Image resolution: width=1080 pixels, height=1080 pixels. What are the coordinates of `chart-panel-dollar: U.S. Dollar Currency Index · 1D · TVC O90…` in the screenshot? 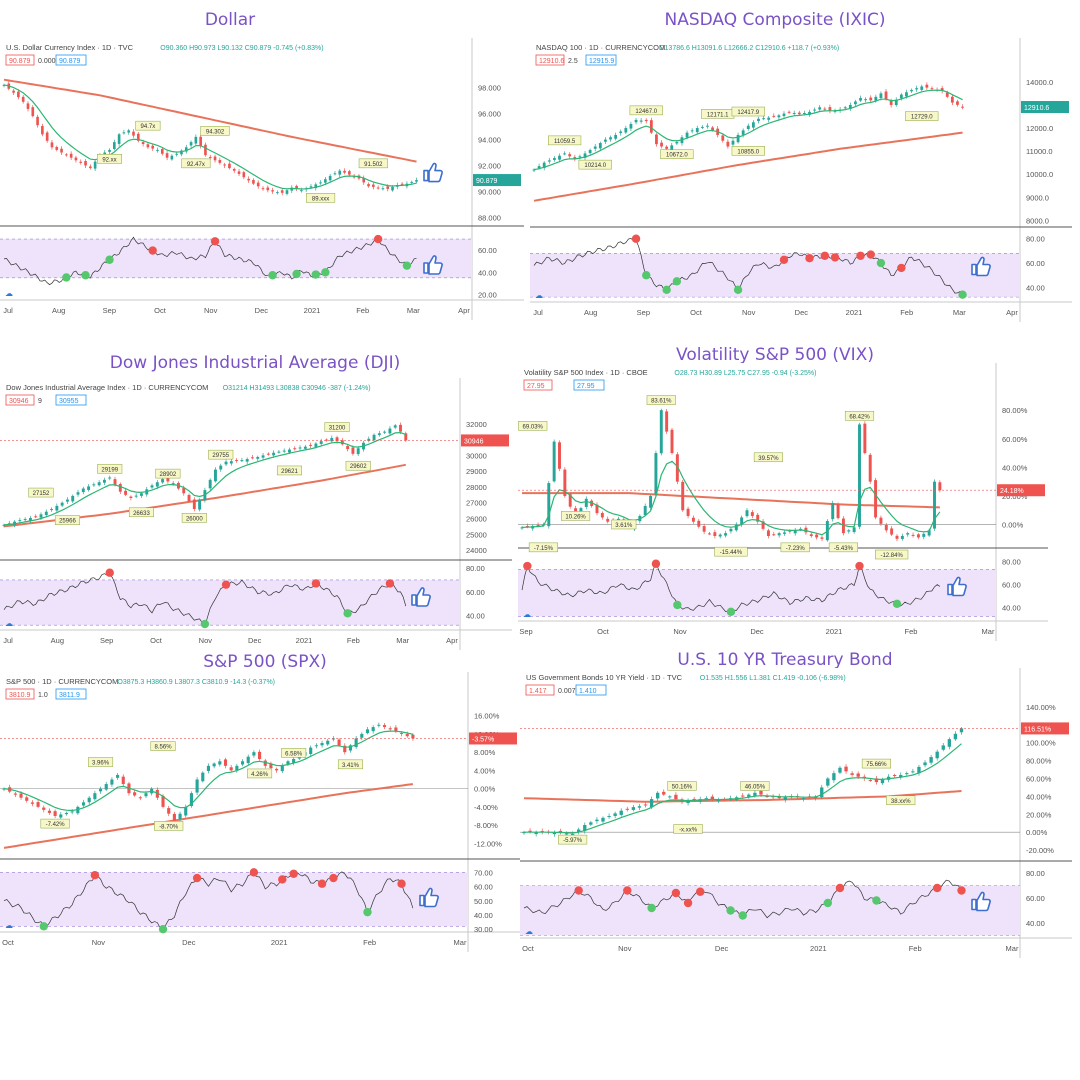 It's located at (262, 179).